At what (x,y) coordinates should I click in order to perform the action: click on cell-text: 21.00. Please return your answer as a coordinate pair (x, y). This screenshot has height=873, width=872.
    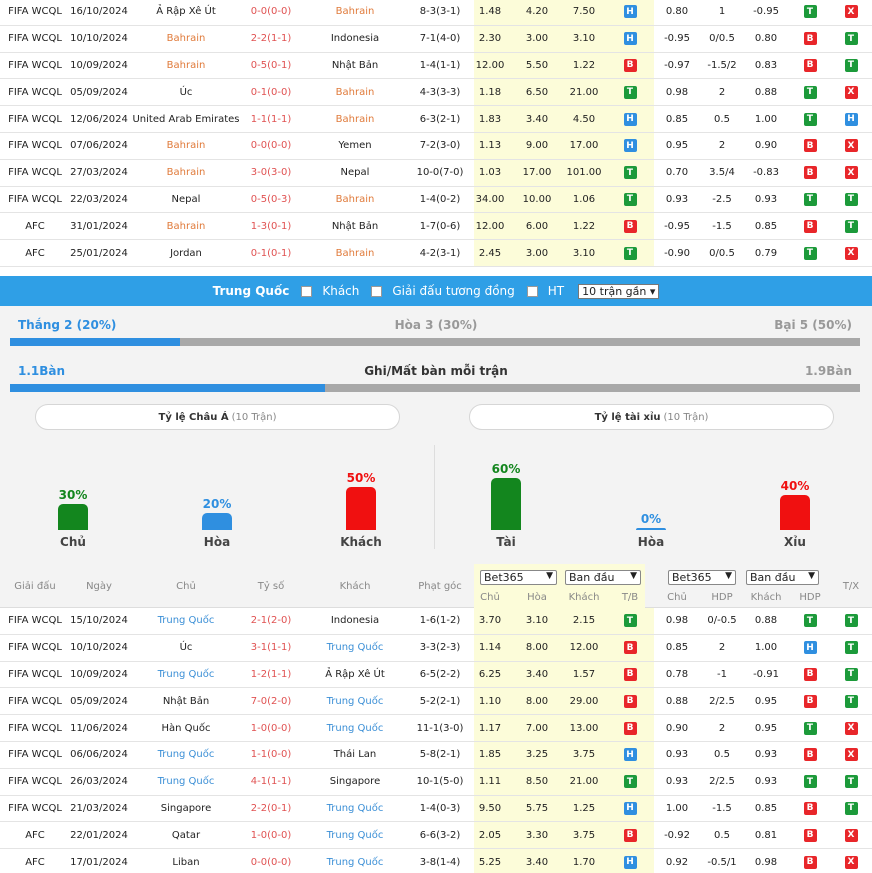
    Looking at the image, I should click on (584, 782).